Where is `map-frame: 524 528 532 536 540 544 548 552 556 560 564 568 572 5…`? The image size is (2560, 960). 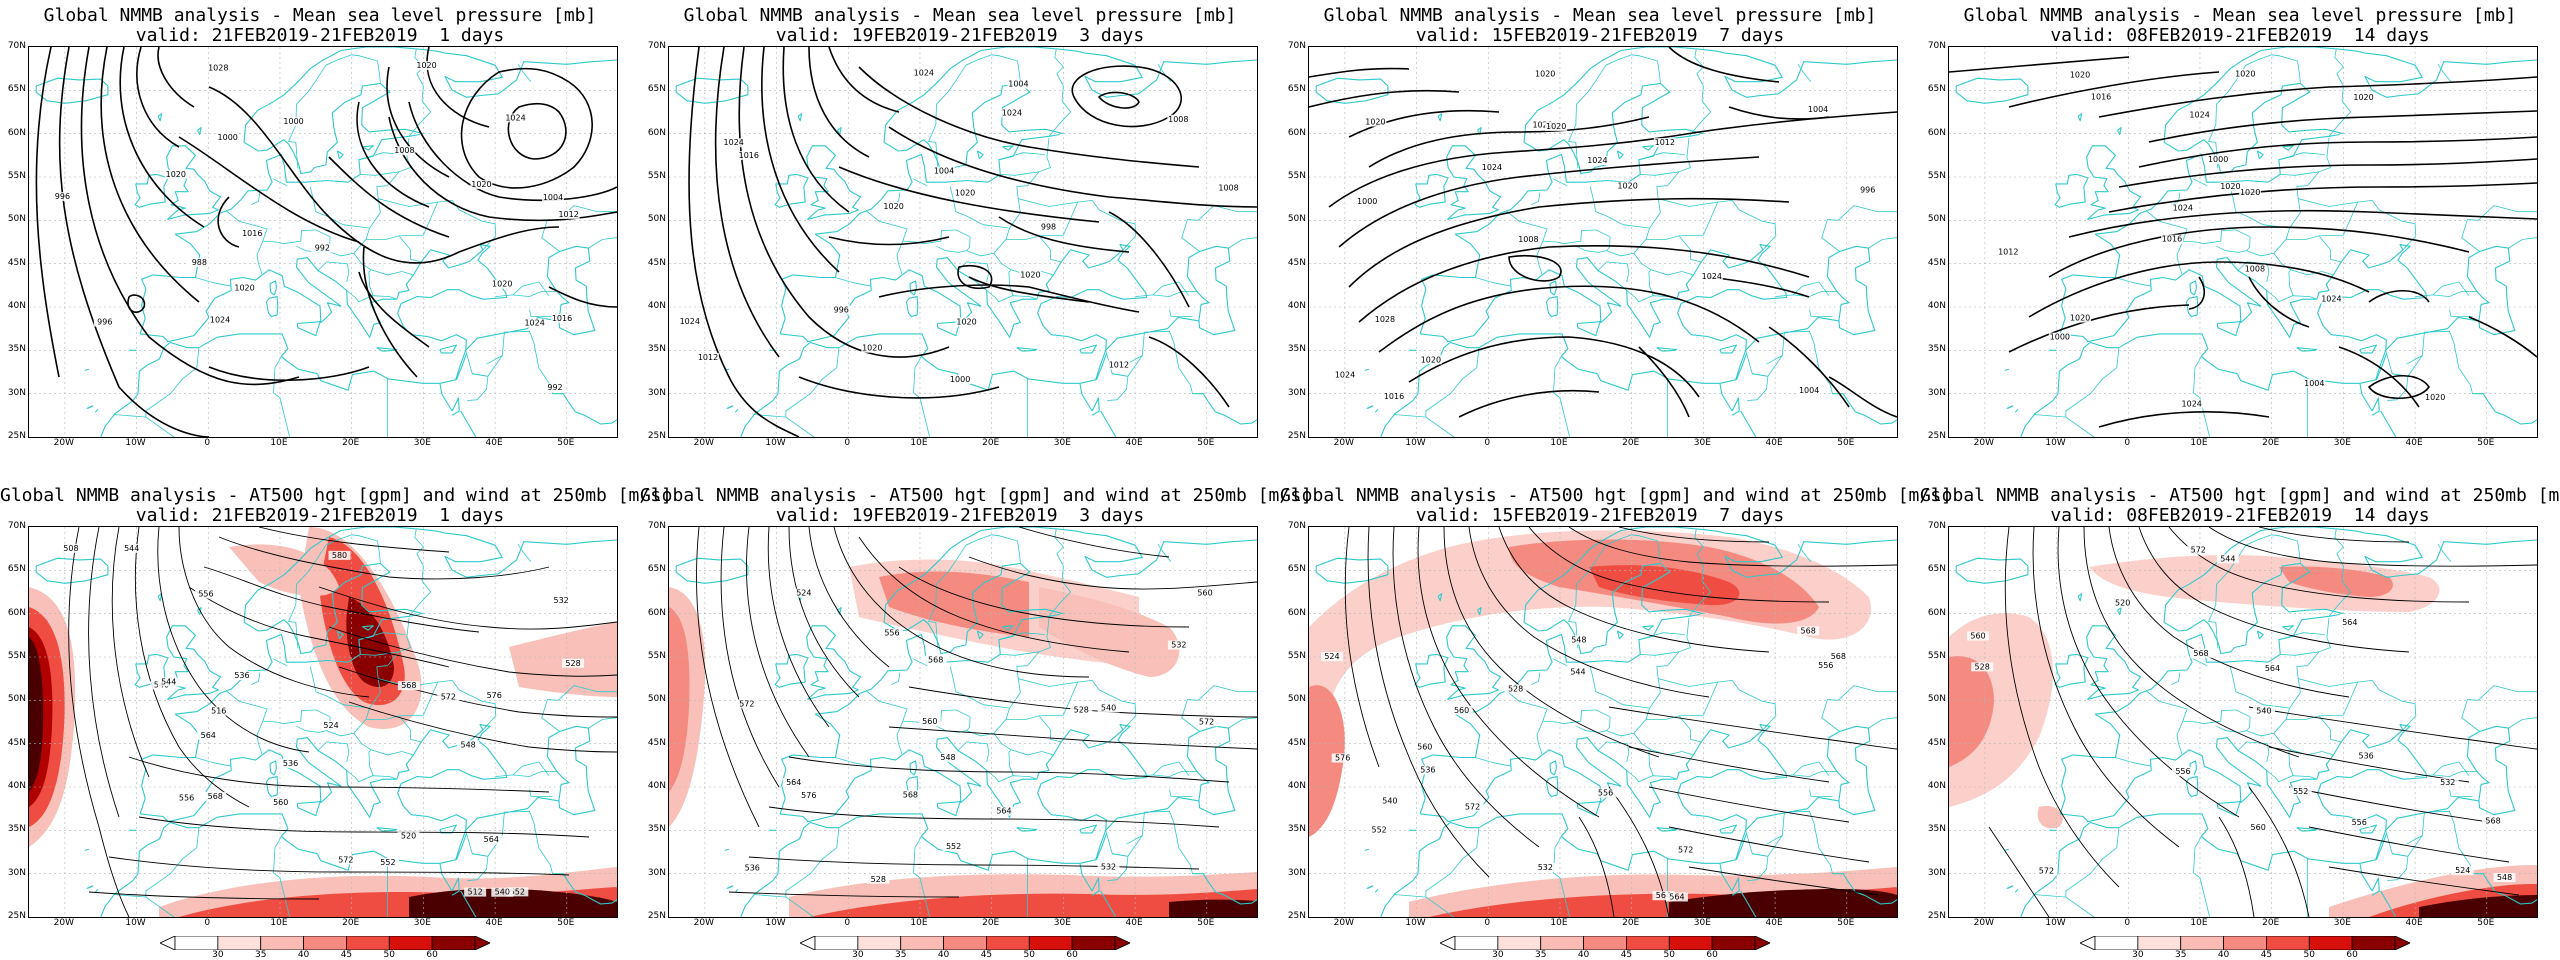
map-frame: 524 528 532 536 540 544 548 552 556 560 564 568 572 5… is located at coordinates (1603, 722).